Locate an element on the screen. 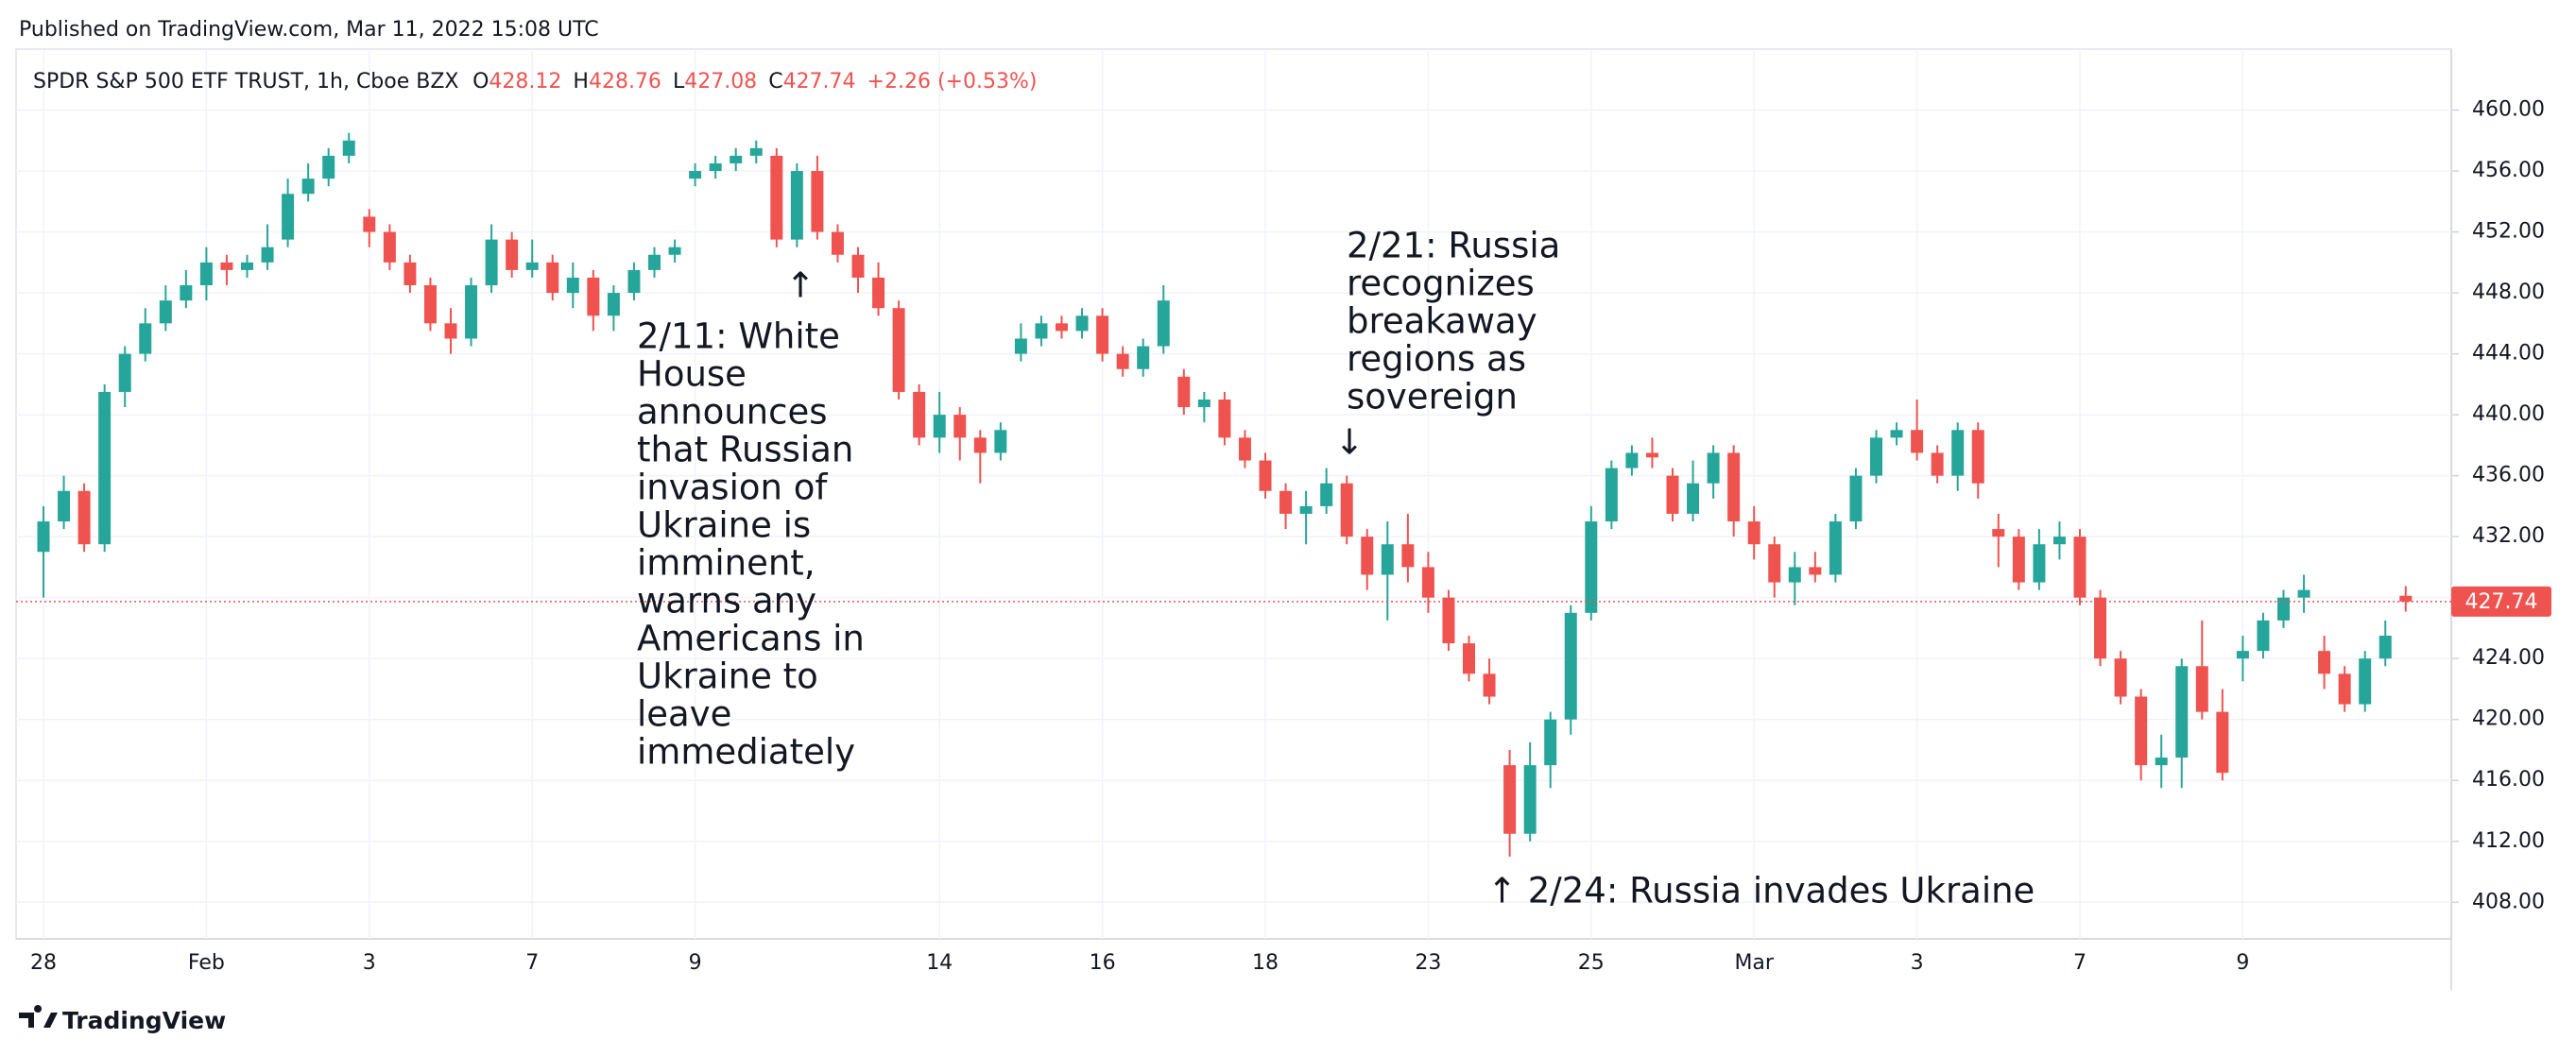  annotation-line: 2/21: Russia is located at coordinates (1453, 246).